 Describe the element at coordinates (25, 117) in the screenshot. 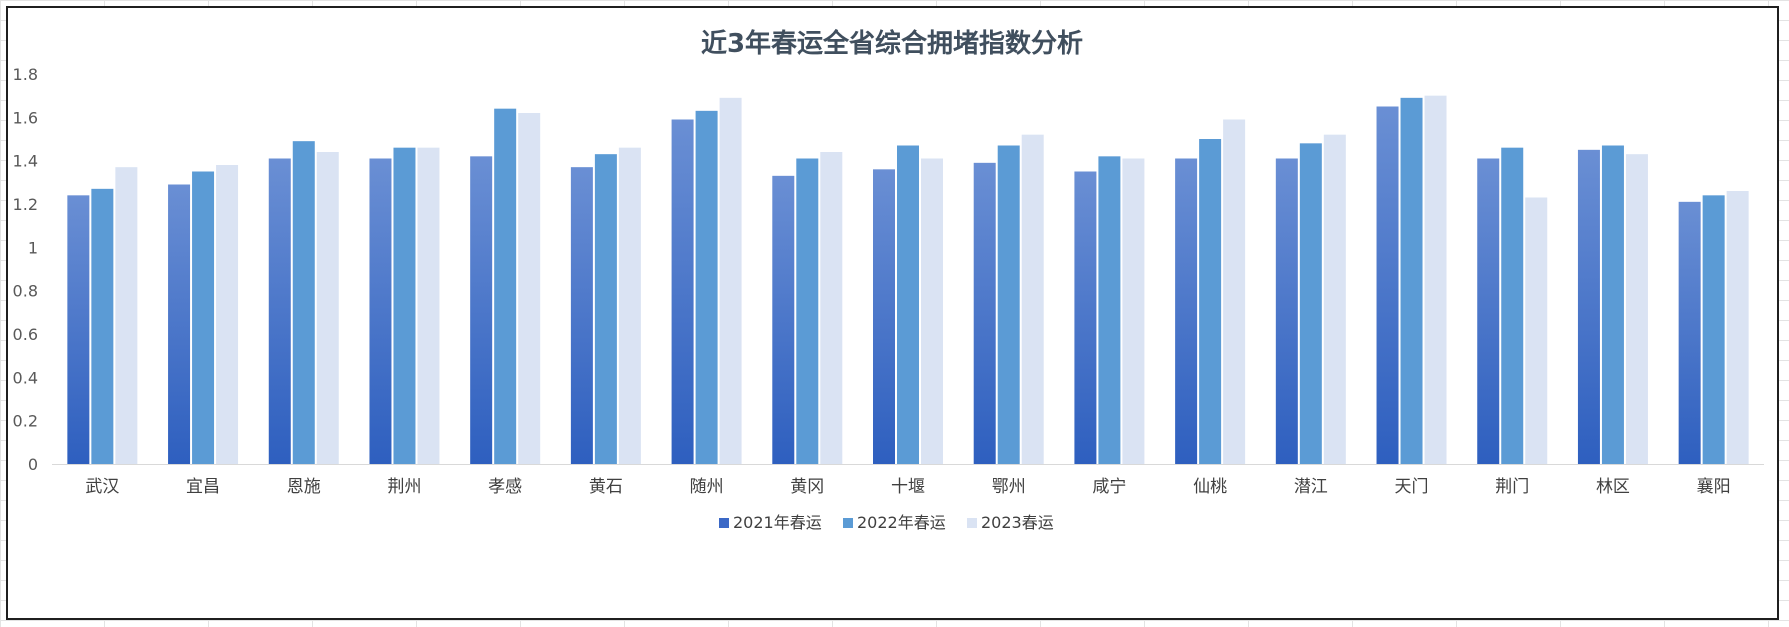

I see `y-tick-label: 1.6` at that location.